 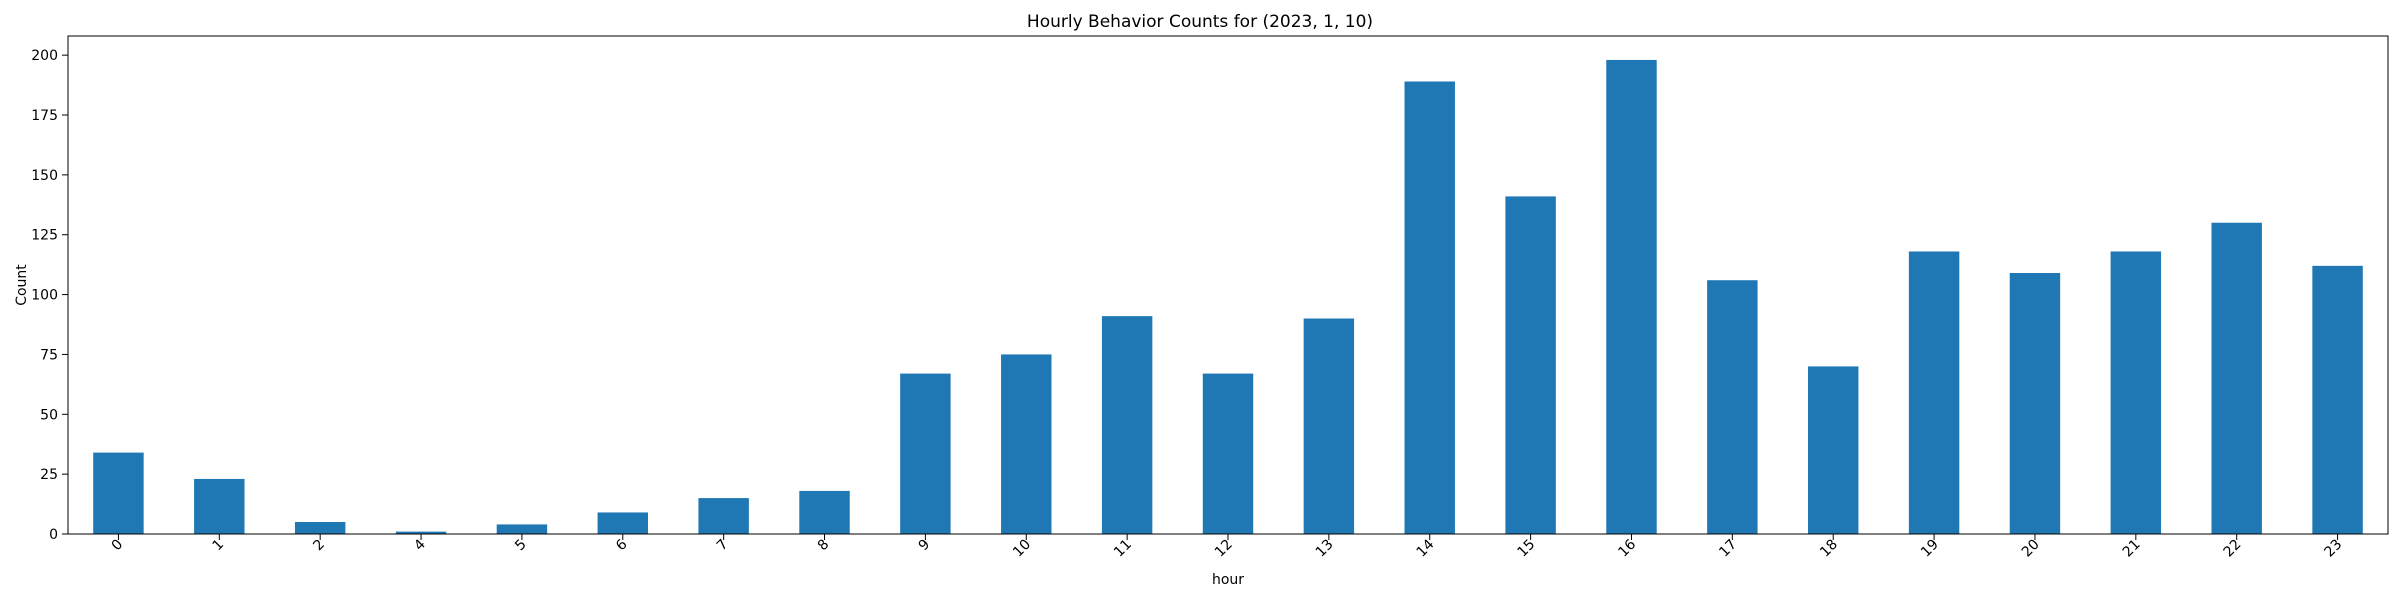 What do you see at coordinates (723, 546) in the screenshot?
I see `x-tick-label-7: 7` at bounding box center [723, 546].